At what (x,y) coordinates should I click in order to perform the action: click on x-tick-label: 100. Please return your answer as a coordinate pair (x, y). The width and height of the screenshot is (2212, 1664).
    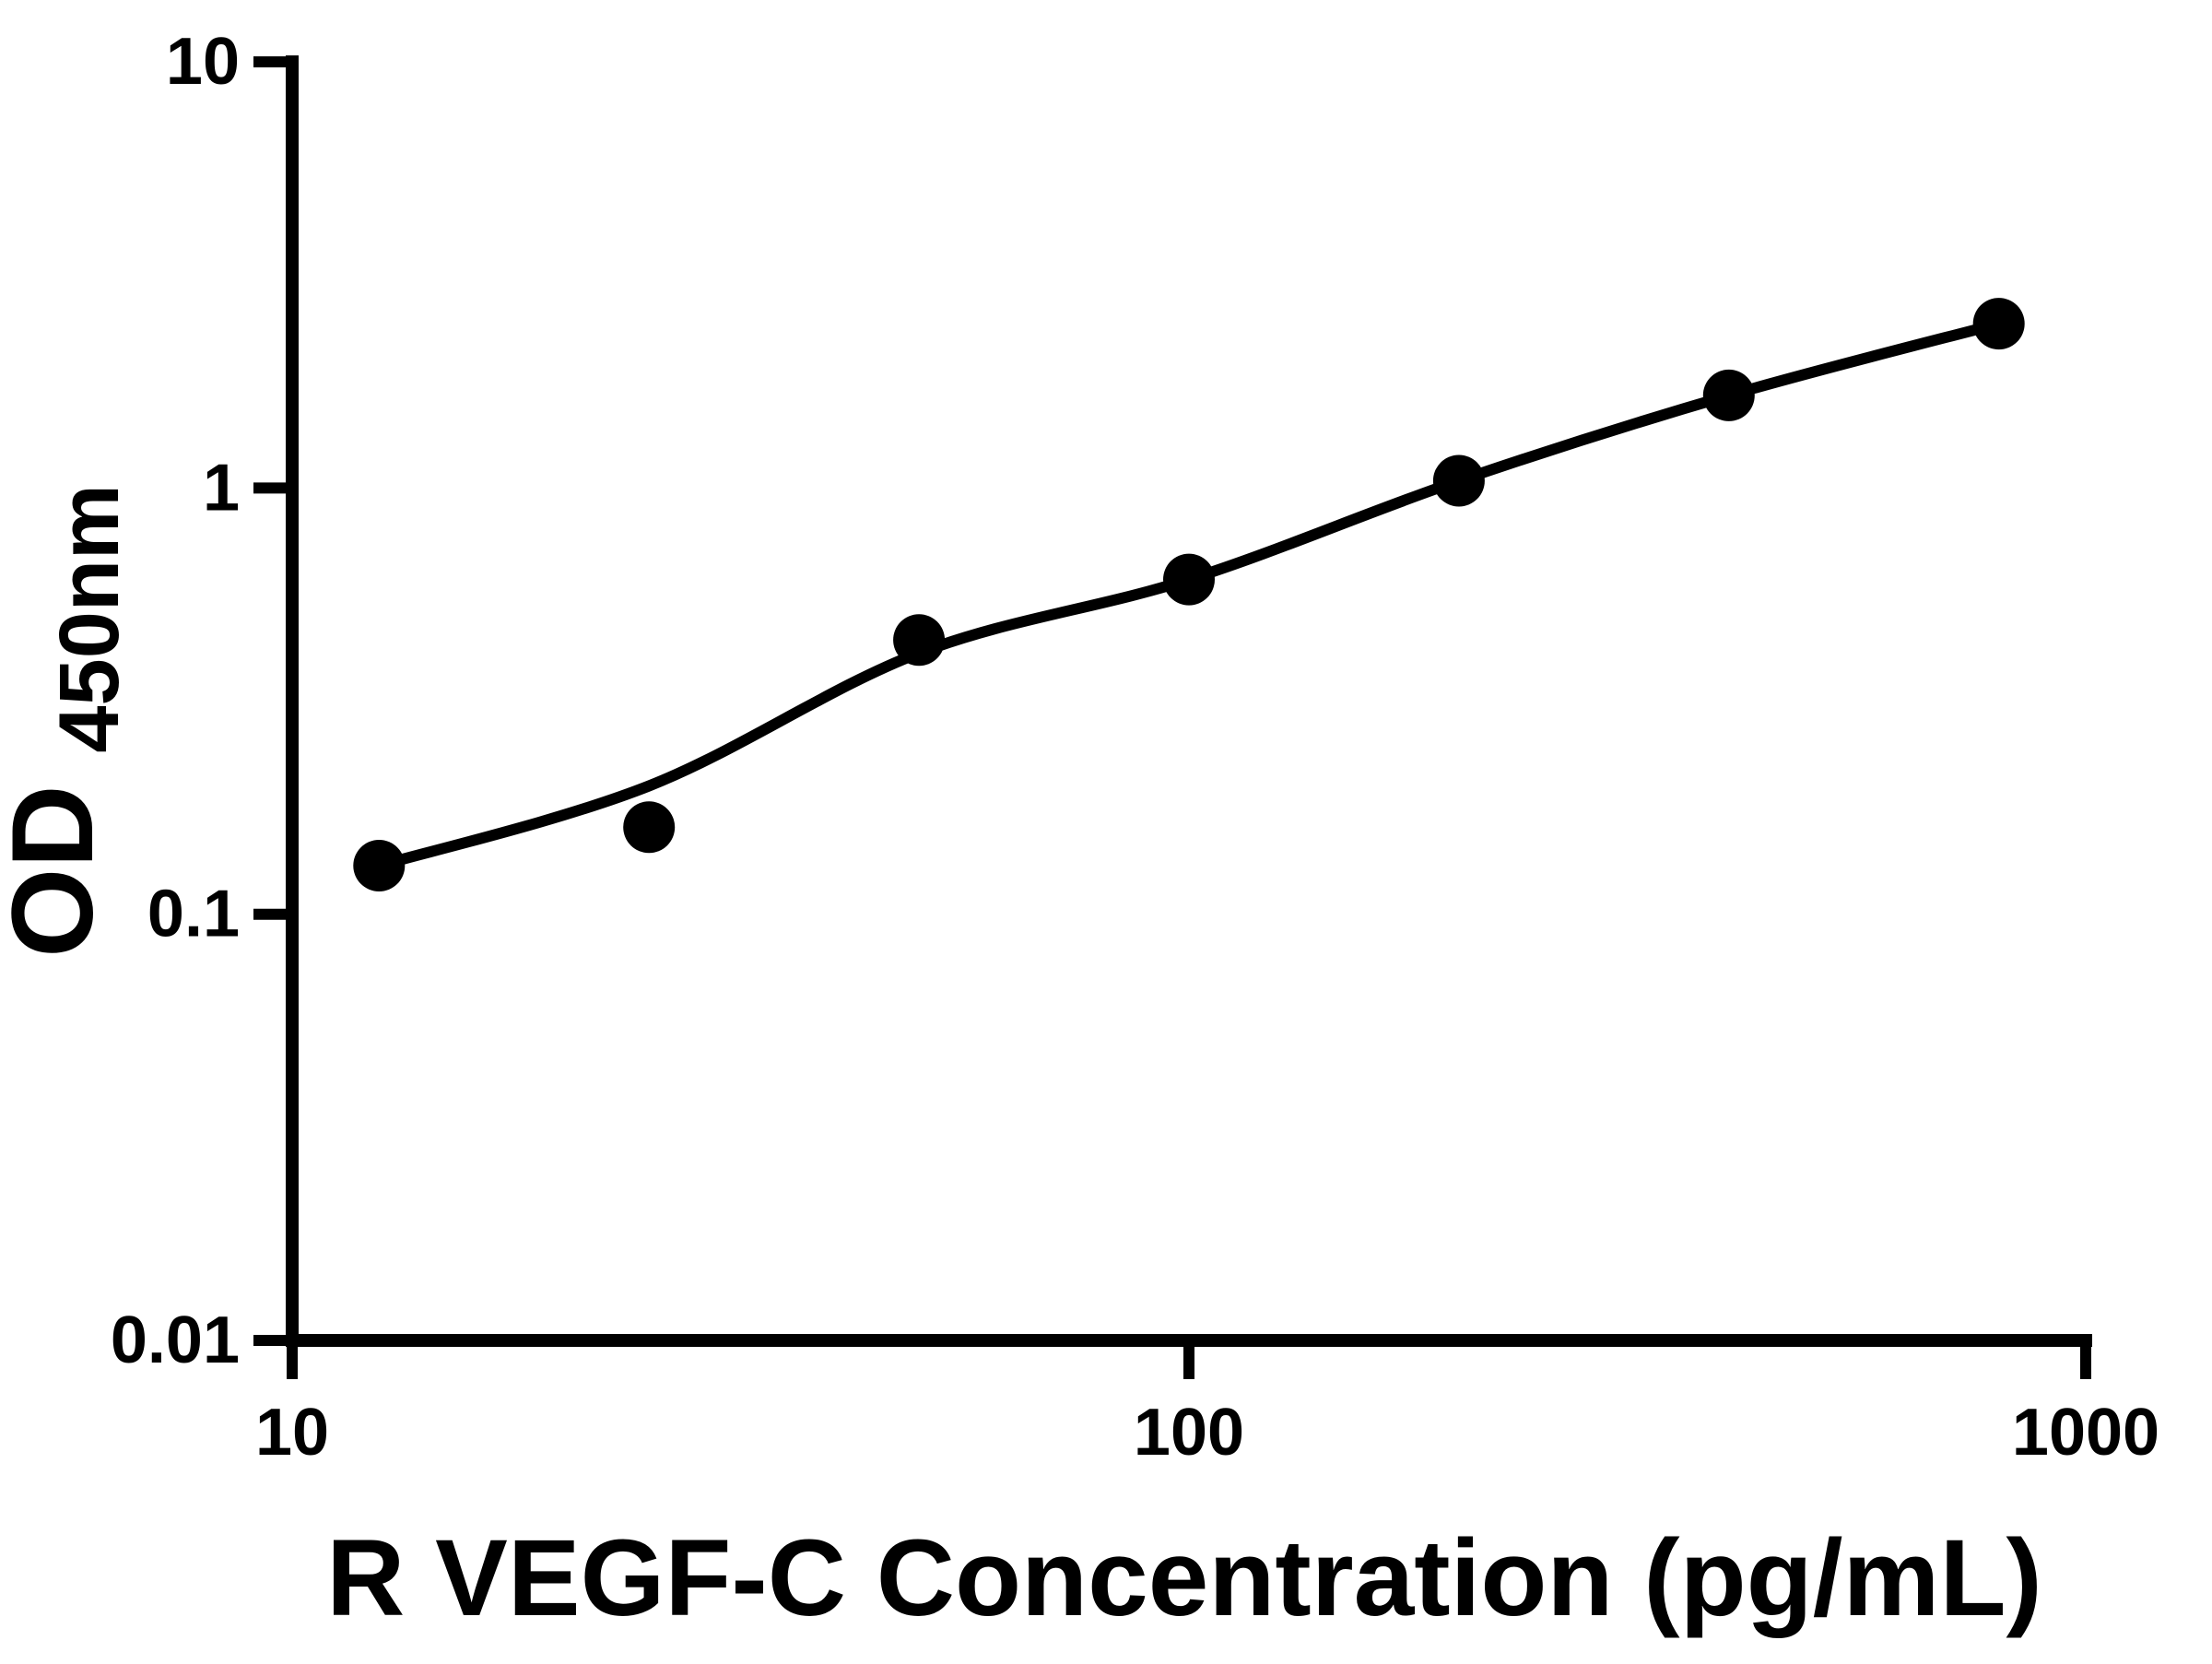
    Looking at the image, I should click on (1189, 1432).